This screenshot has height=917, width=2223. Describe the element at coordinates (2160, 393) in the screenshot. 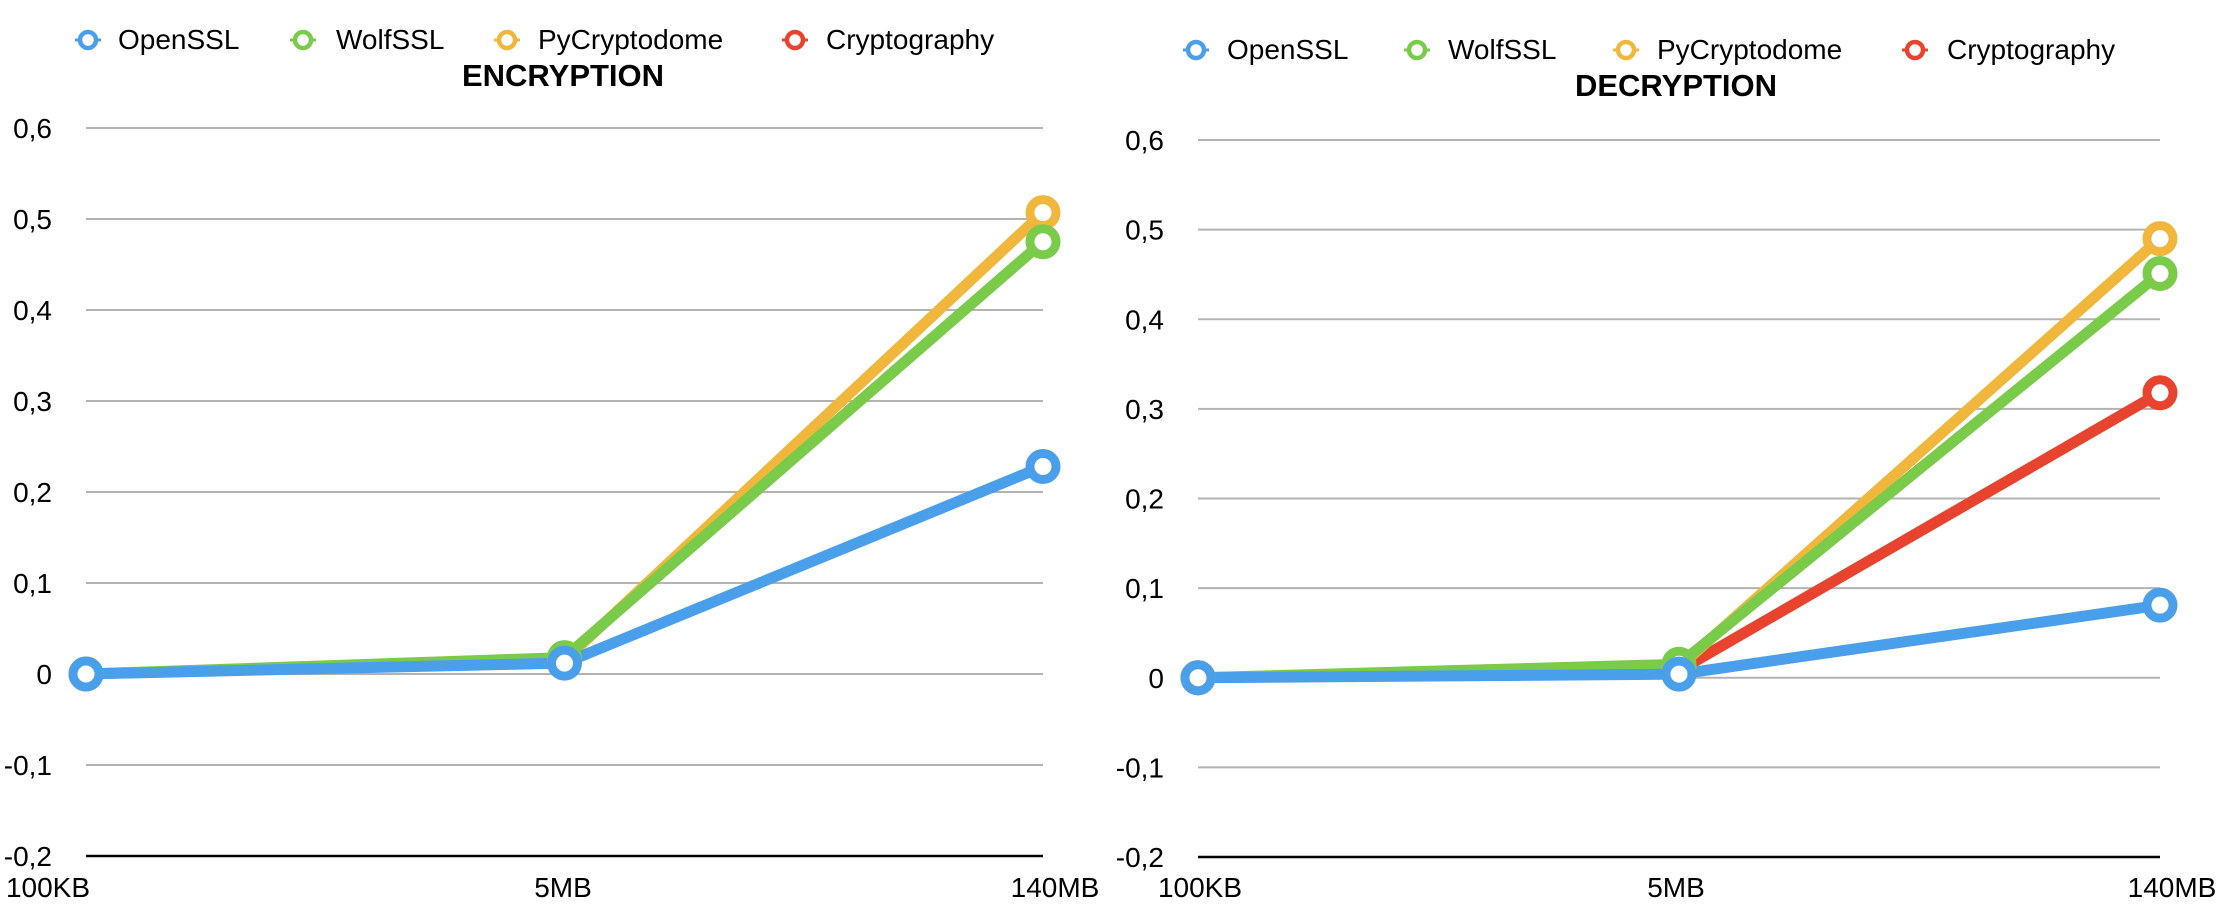

I see `data-point-cryptography` at that location.